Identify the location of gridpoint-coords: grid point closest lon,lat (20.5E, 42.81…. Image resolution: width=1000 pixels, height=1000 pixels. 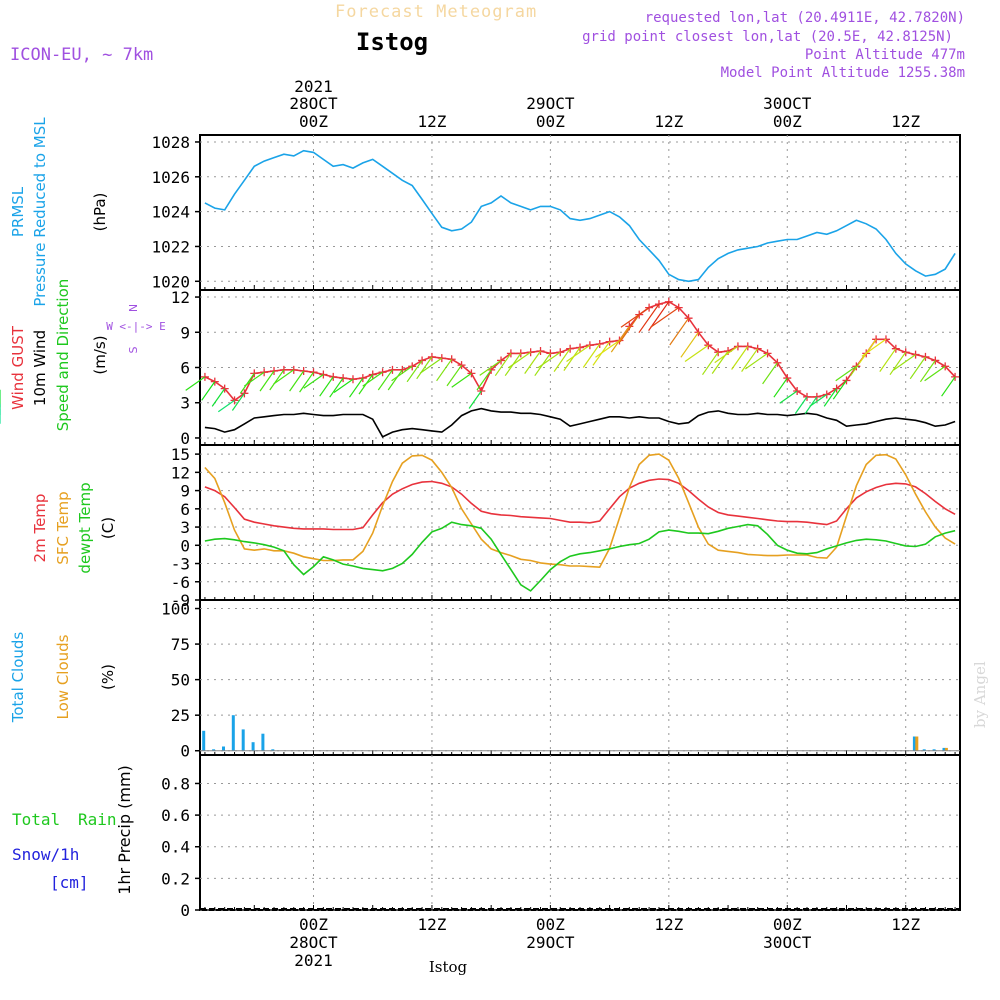
(767, 37).